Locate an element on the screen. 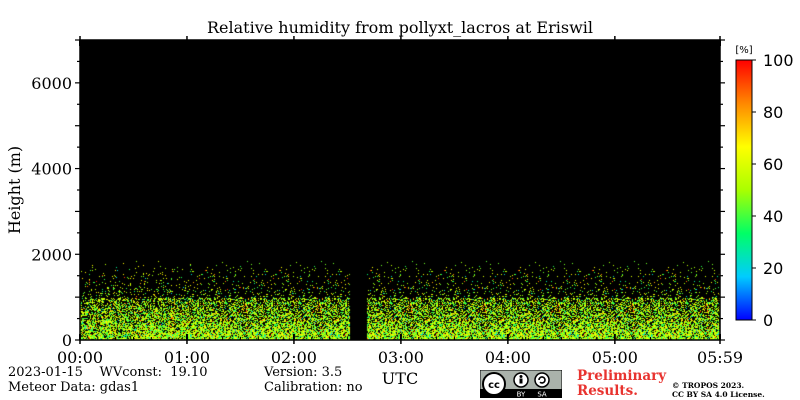  x-axis-title: UTC is located at coordinates (400, 378).